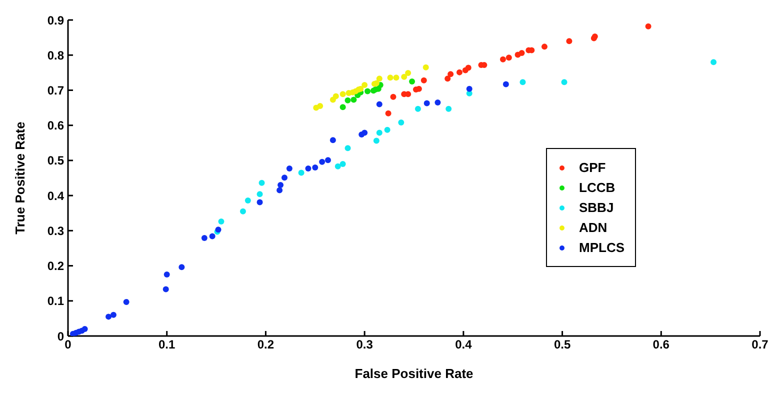 The height and width of the screenshot is (400, 780). What do you see at coordinates (596, 207) in the screenshot?
I see `legend-label: SBBJ` at bounding box center [596, 207].